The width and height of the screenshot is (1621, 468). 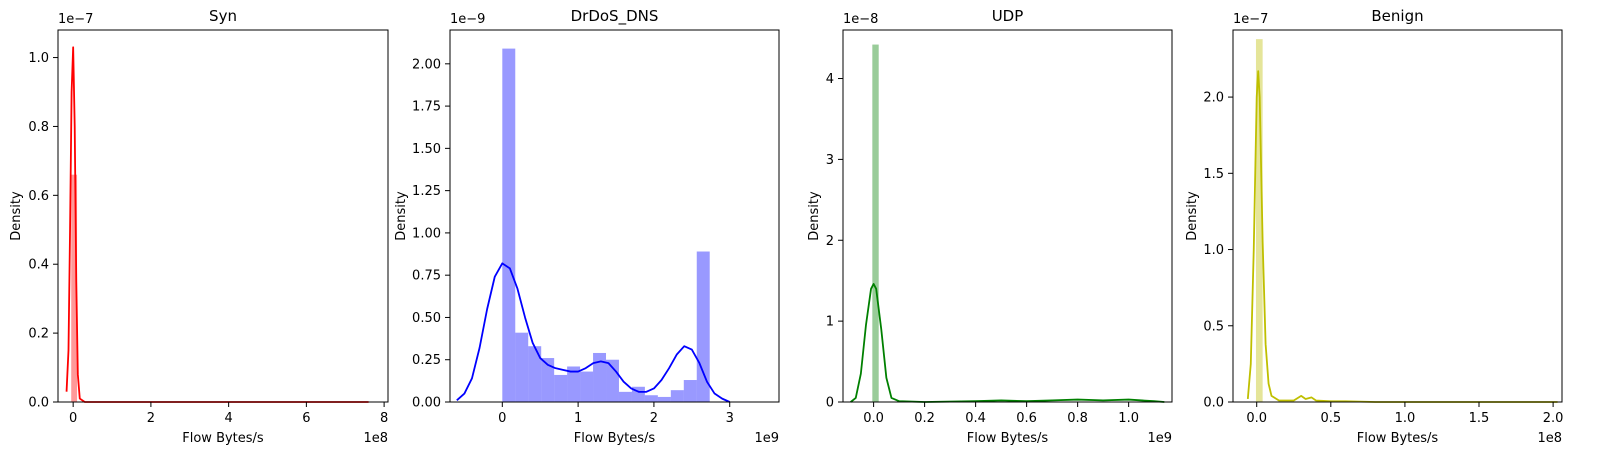 I want to click on y-offset-label: 1e−9, so click(x=467, y=19).